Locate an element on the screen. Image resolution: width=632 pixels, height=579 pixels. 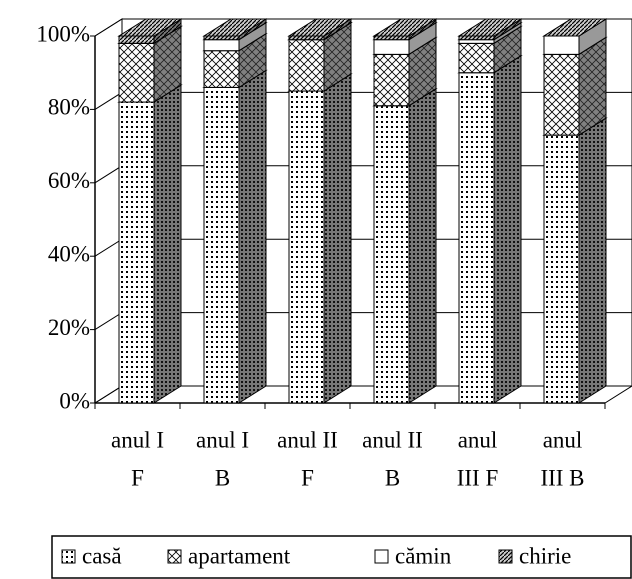
y-tick-label: 100% is located at coordinates (63, 33).